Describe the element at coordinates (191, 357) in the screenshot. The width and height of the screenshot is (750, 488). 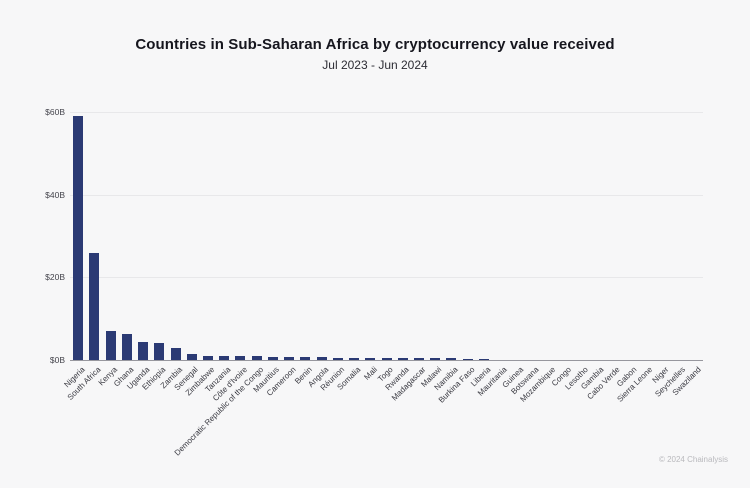
I see `bar-senegal` at that location.